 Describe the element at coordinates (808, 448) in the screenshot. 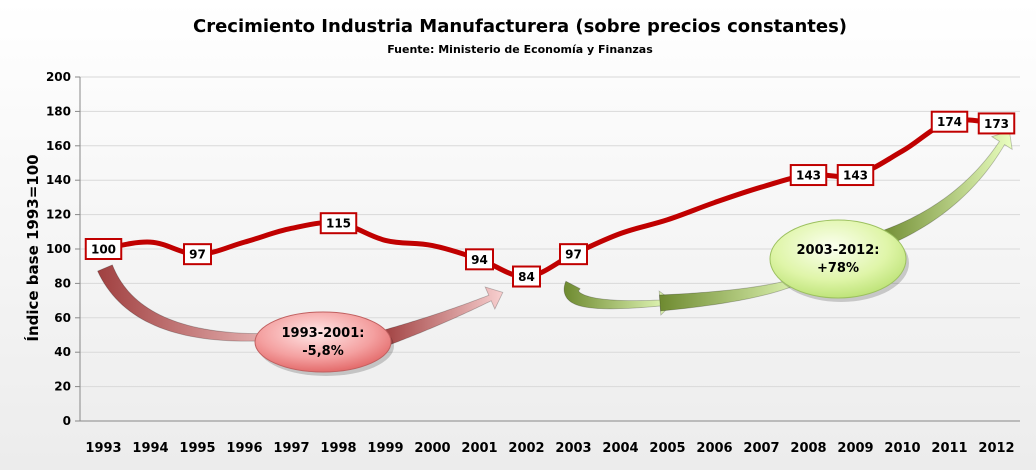

I see `x-tick-label: 2008` at that location.